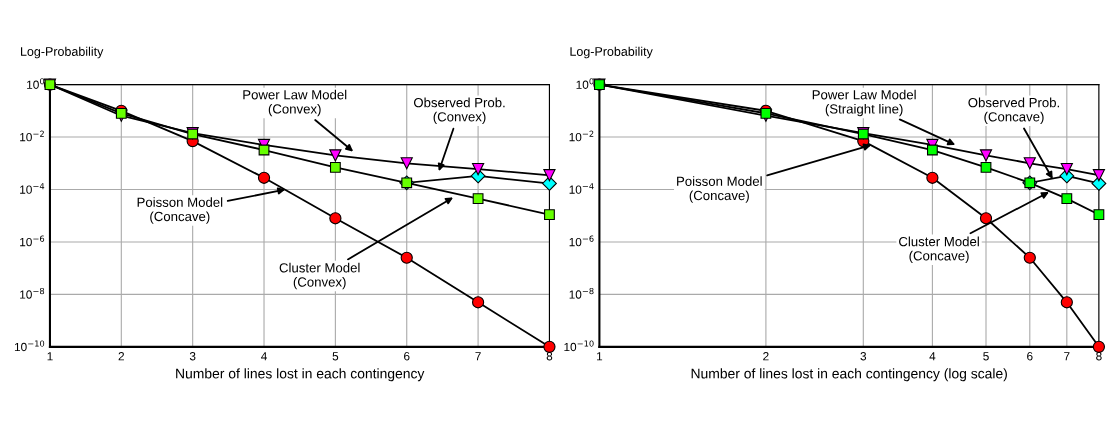 The image size is (1110, 423). What do you see at coordinates (459, 111) in the screenshot?
I see `annotation: Observed Prob. (Convex)` at bounding box center [459, 111].